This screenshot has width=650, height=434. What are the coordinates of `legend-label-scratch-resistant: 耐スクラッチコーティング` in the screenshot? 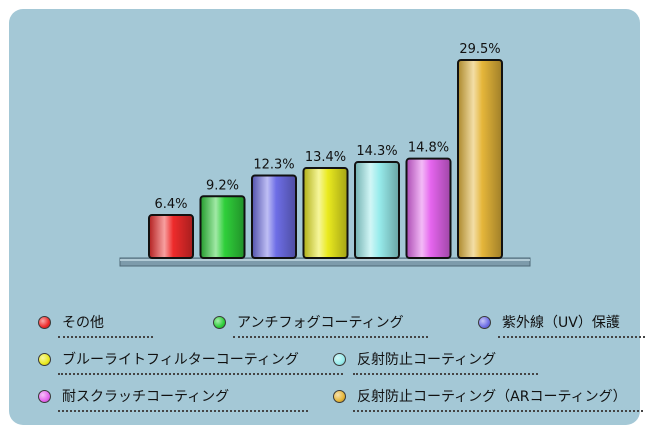 It's located at (146, 397).